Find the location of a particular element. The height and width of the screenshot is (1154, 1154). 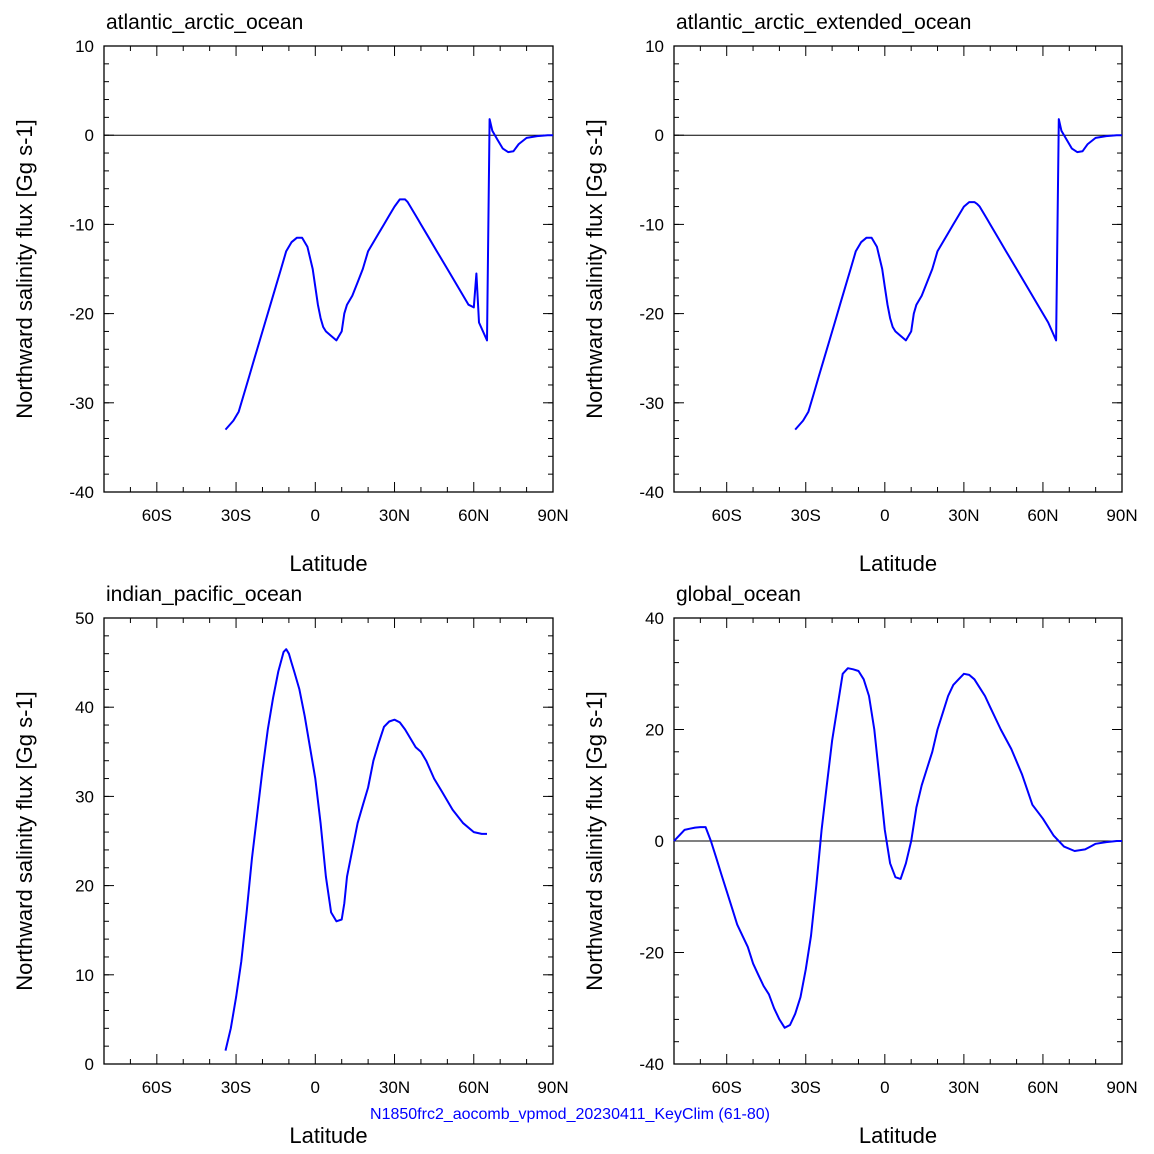

panel-title: atlantic_arctic_ocean is located at coordinates (204, 22).